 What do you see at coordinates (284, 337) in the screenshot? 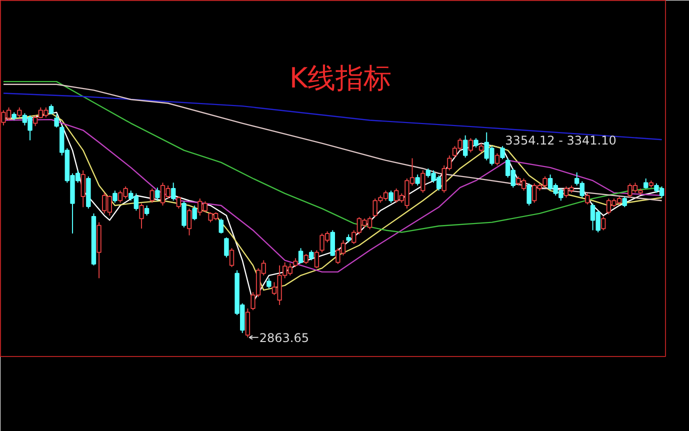
I see `annotation: 2863.65` at bounding box center [284, 337].